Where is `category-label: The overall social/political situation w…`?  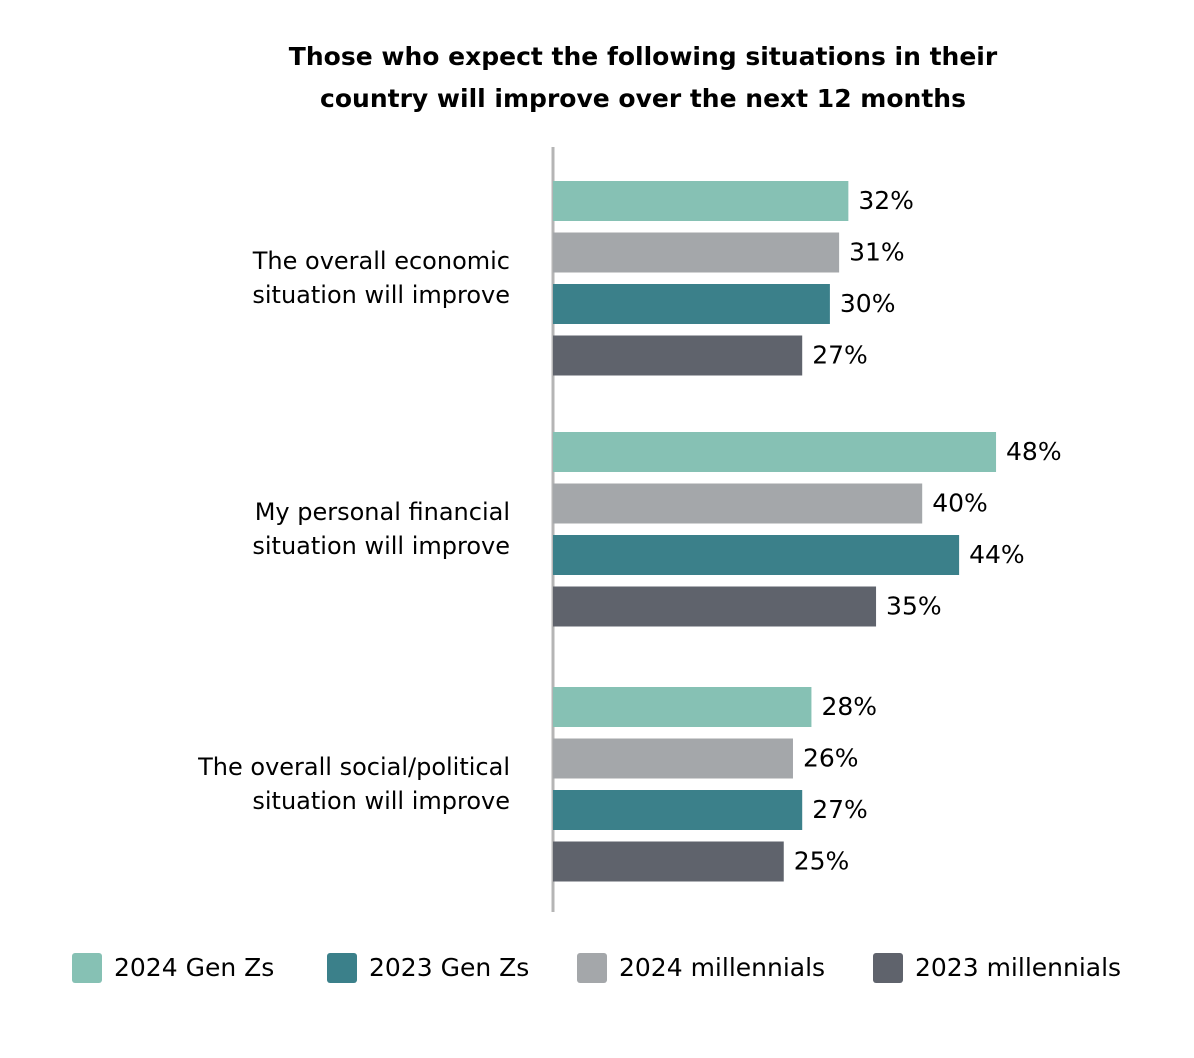
category-label: The overall social/political situation w… is located at coordinates (354, 784).